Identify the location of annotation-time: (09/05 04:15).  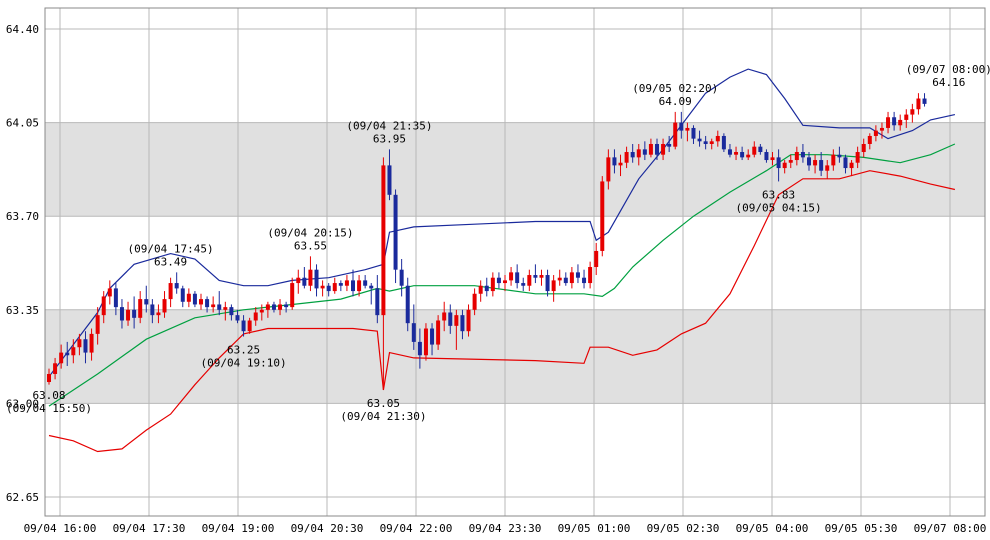
(779, 207).